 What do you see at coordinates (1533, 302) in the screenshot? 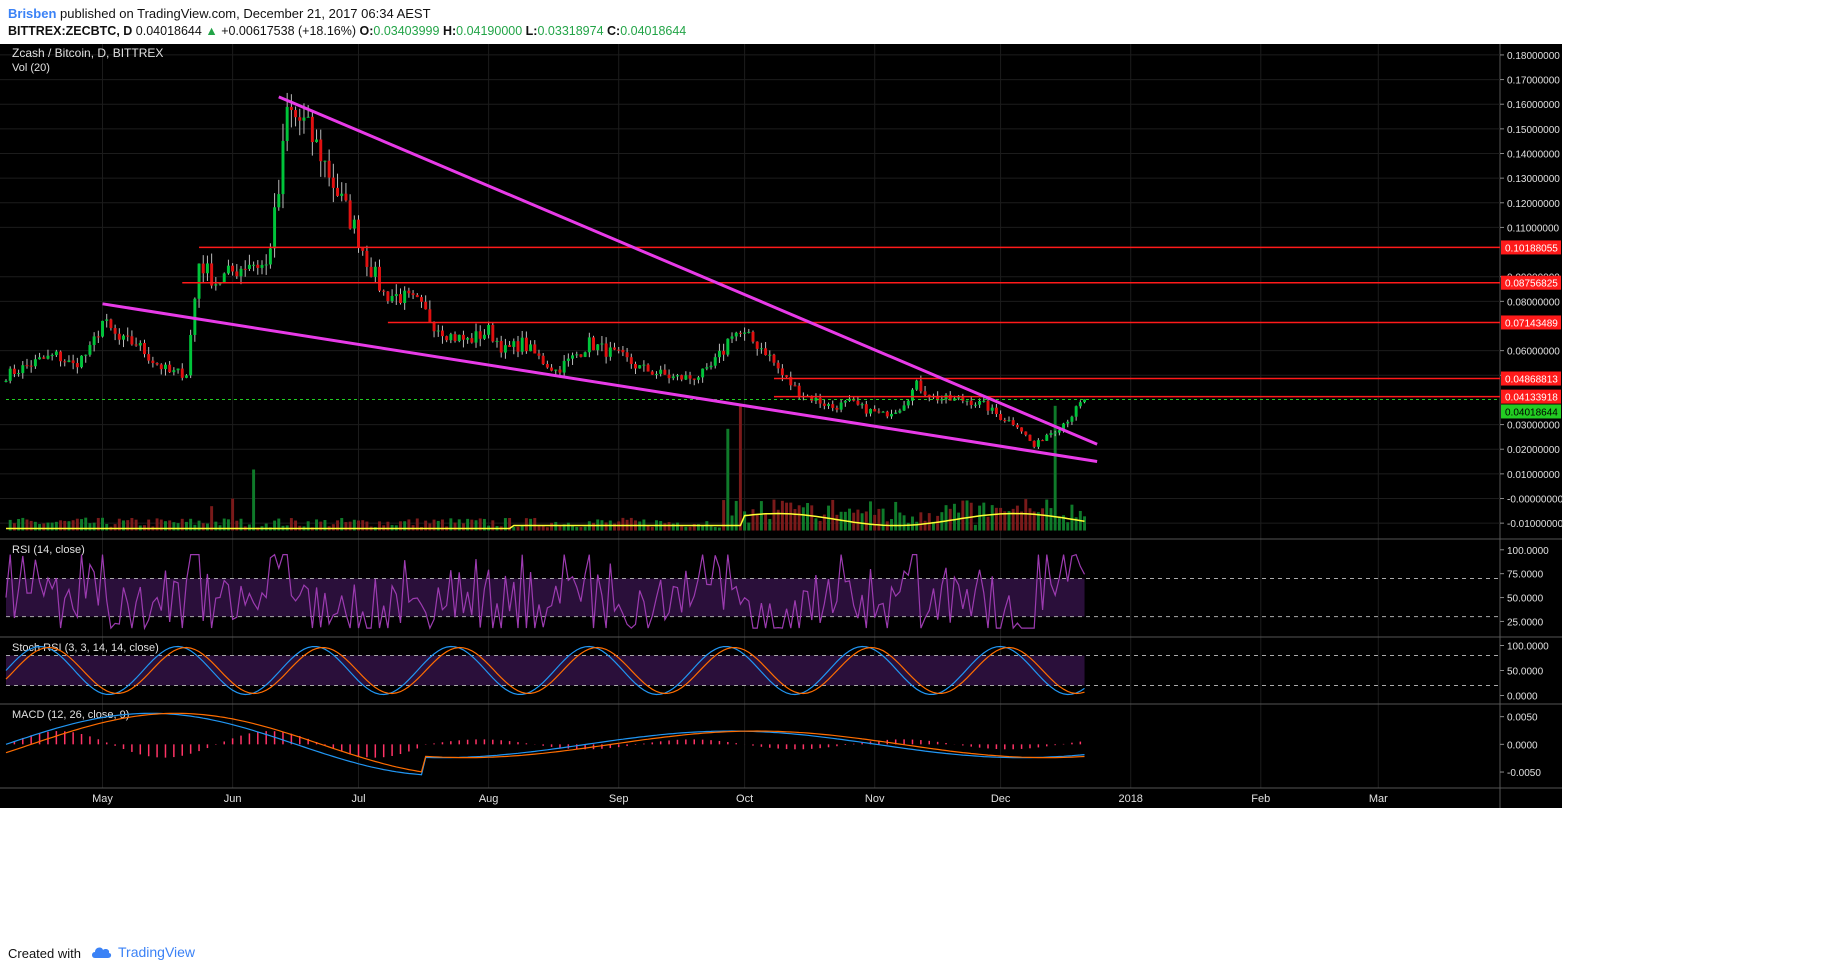
I see `price-tick-label: 0.08000000` at bounding box center [1533, 302].